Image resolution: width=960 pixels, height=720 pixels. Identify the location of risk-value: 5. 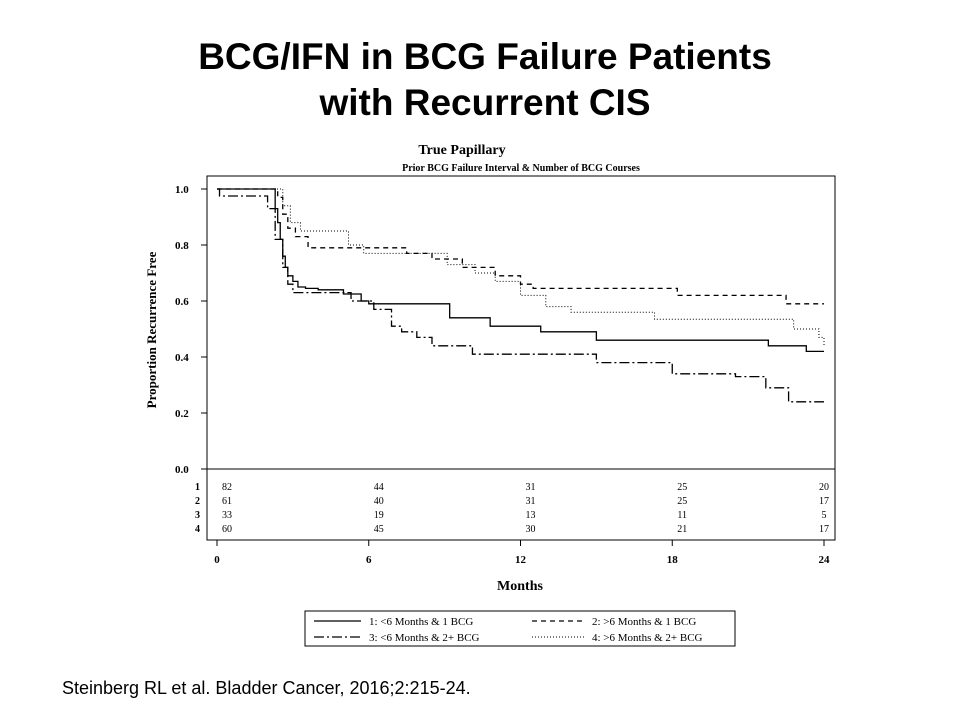
(824, 515).